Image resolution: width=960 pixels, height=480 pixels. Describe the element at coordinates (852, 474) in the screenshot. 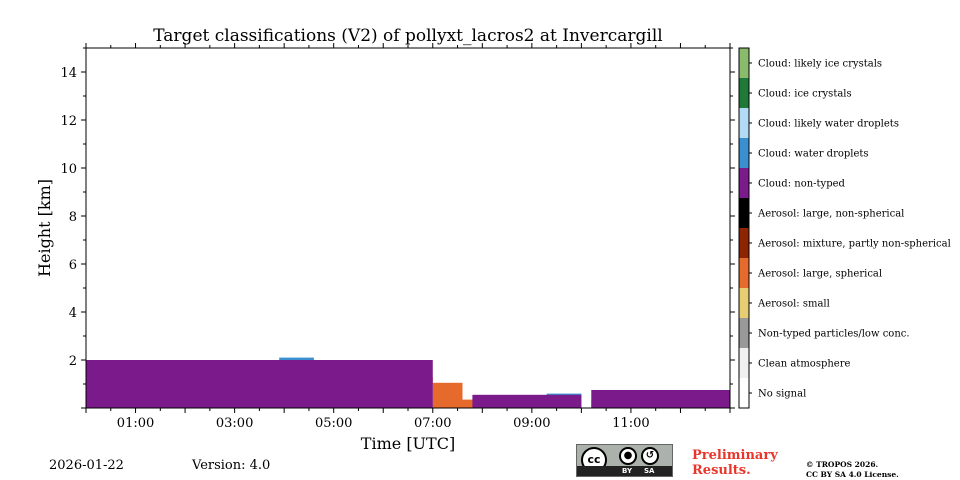

I see `license-line-2: CC BY SA 4.0 License.` at that location.